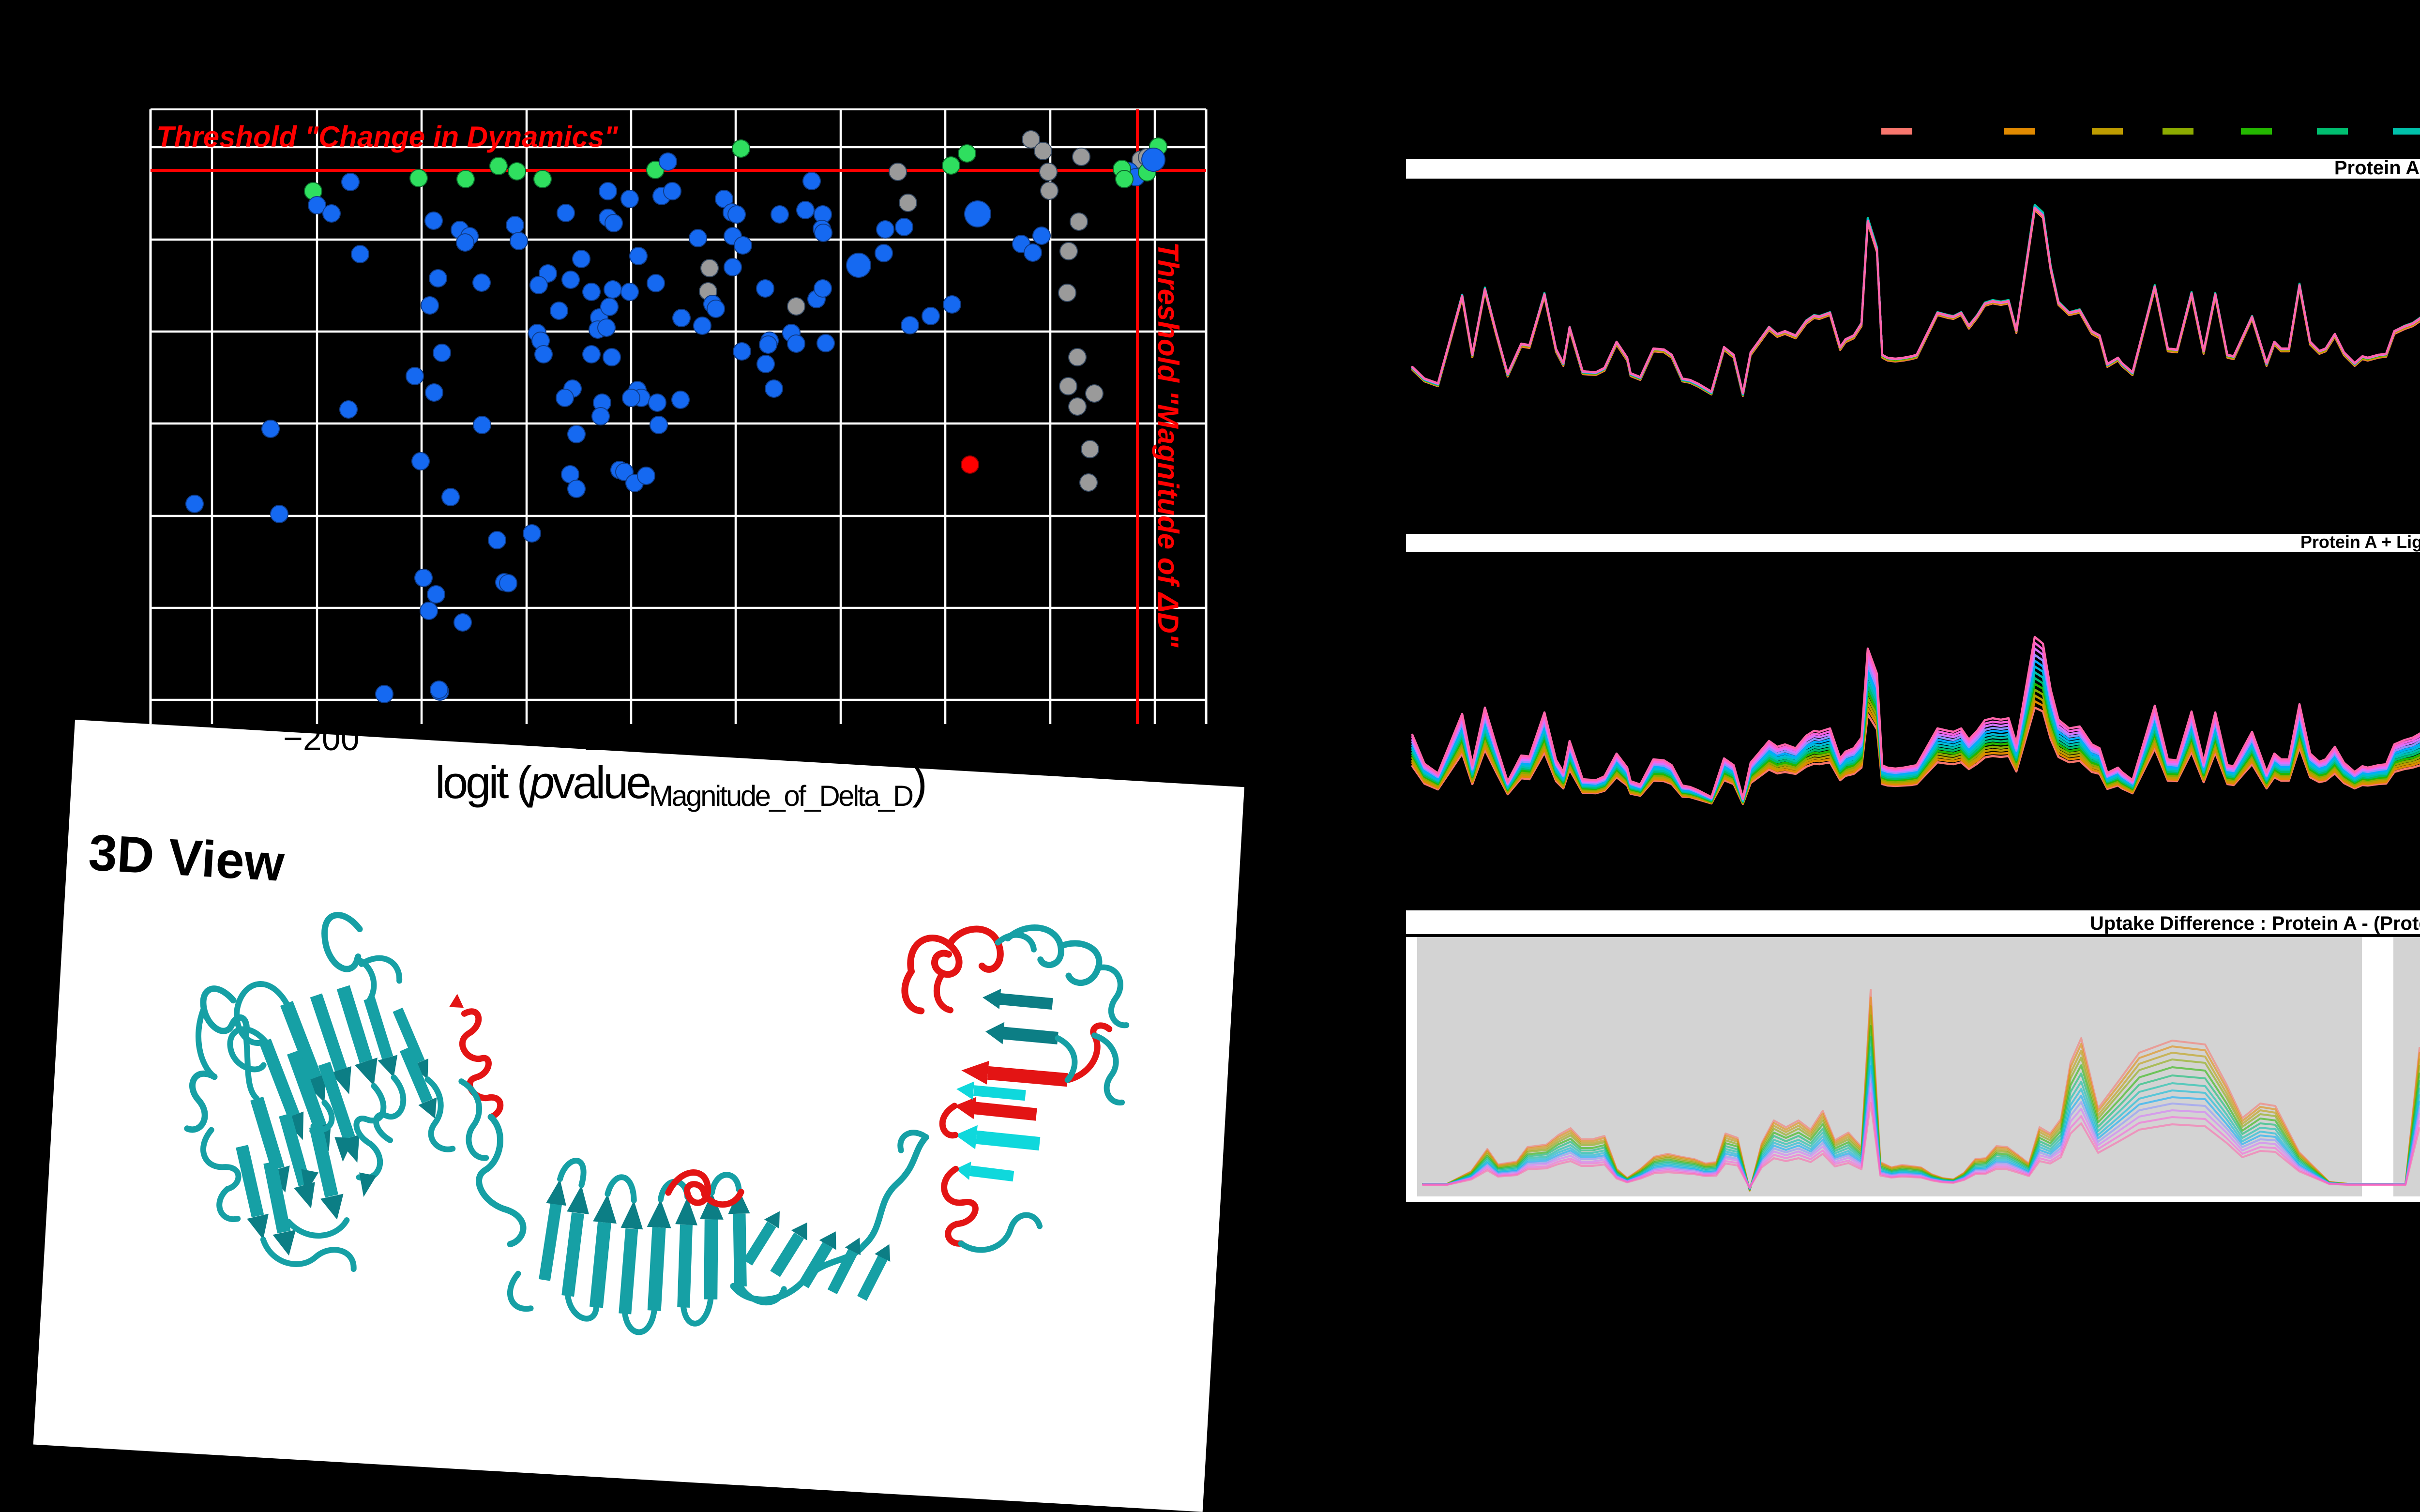 This screenshot has height=1512, width=2420. What do you see at coordinates (387, 137) in the screenshot?
I see `svg-text: Threshold "Change in Dynamics"` at bounding box center [387, 137].